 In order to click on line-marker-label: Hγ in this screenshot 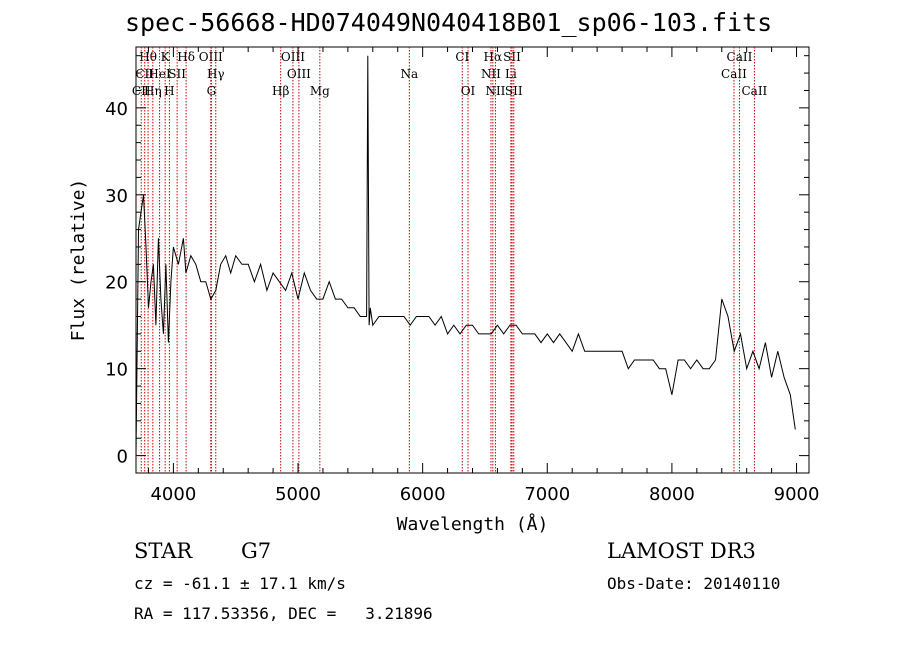, I will do `click(216, 74)`.